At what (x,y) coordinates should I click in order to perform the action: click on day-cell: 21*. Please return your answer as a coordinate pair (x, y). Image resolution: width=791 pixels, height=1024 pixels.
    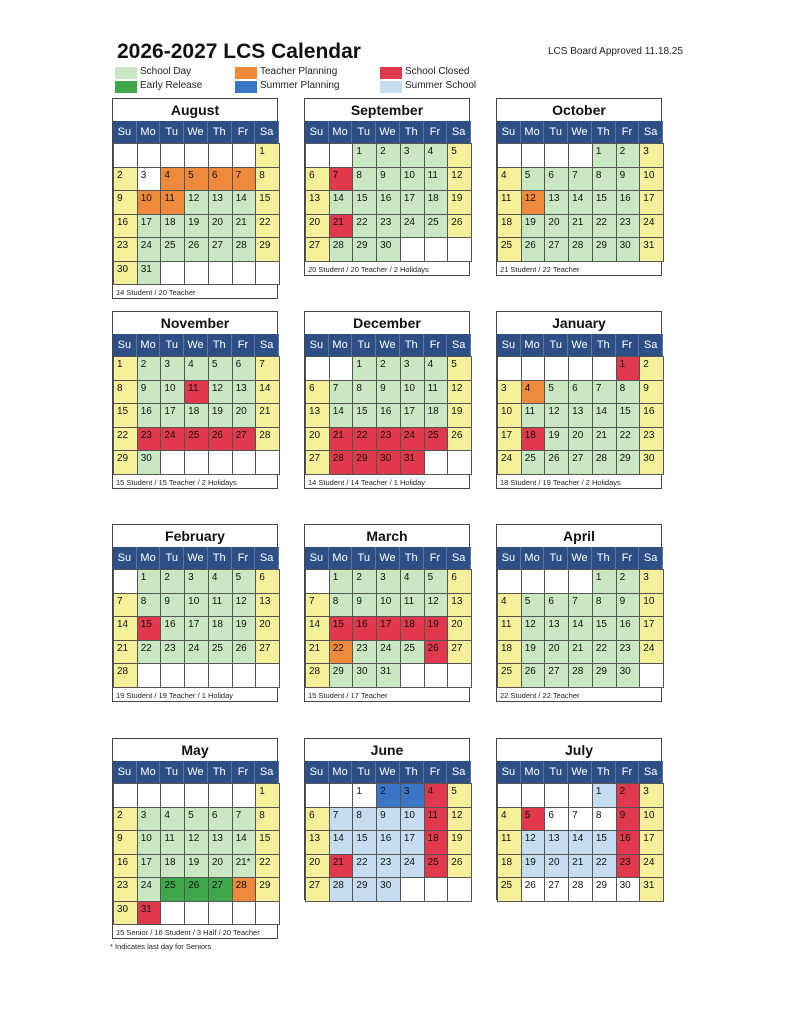
    Looking at the image, I should click on (244, 865).